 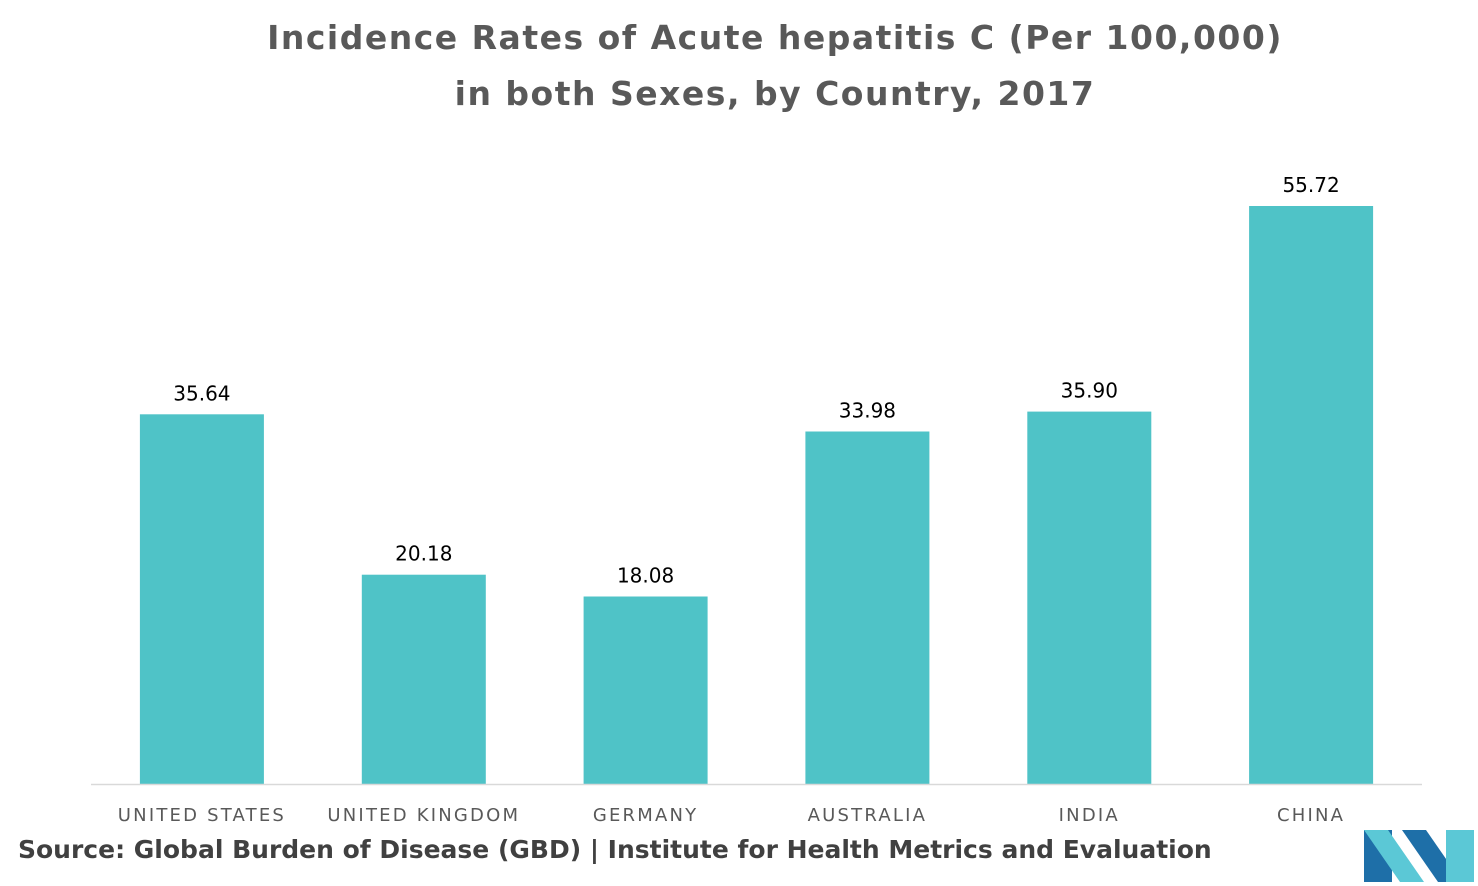 What do you see at coordinates (423, 554) in the screenshot?
I see `value-label: 20.18` at bounding box center [423, 554].